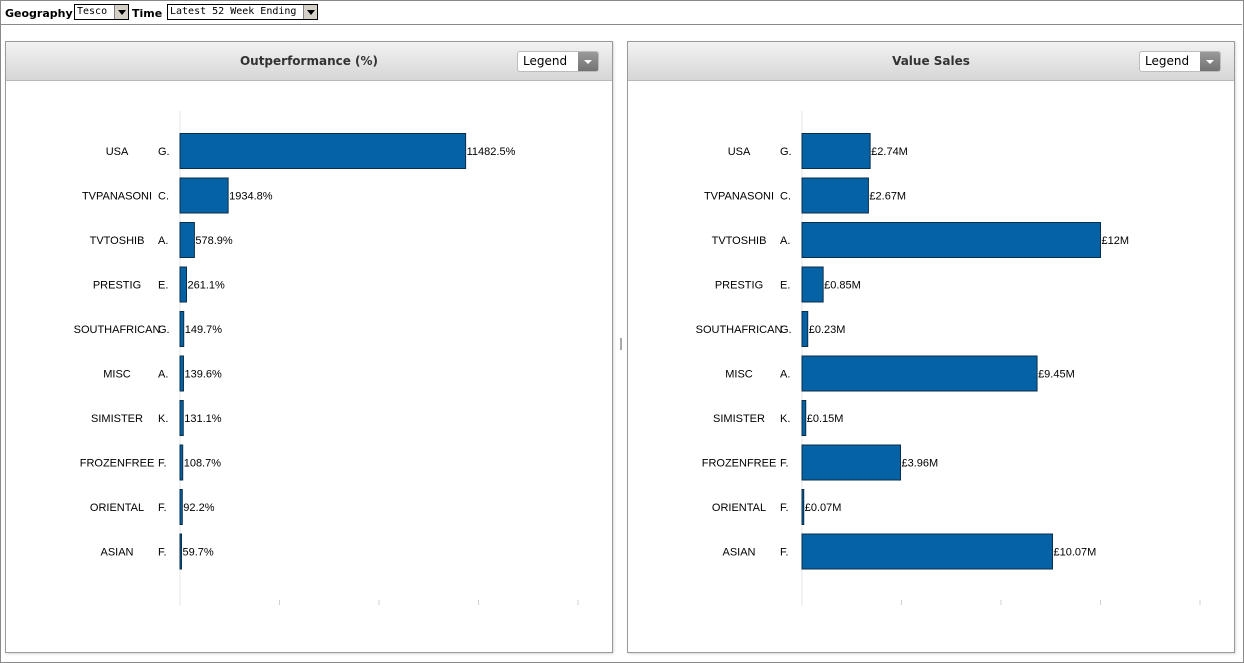  What do you see at coordinates (842, 286) in the screenshot?
I see `data-label: £0.85M` at bounding box center [842, 286].